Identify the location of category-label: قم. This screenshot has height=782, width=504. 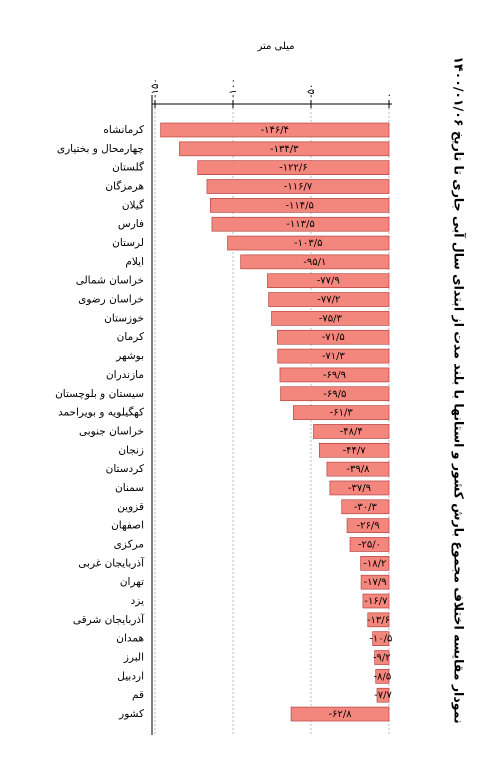
(138, 695).